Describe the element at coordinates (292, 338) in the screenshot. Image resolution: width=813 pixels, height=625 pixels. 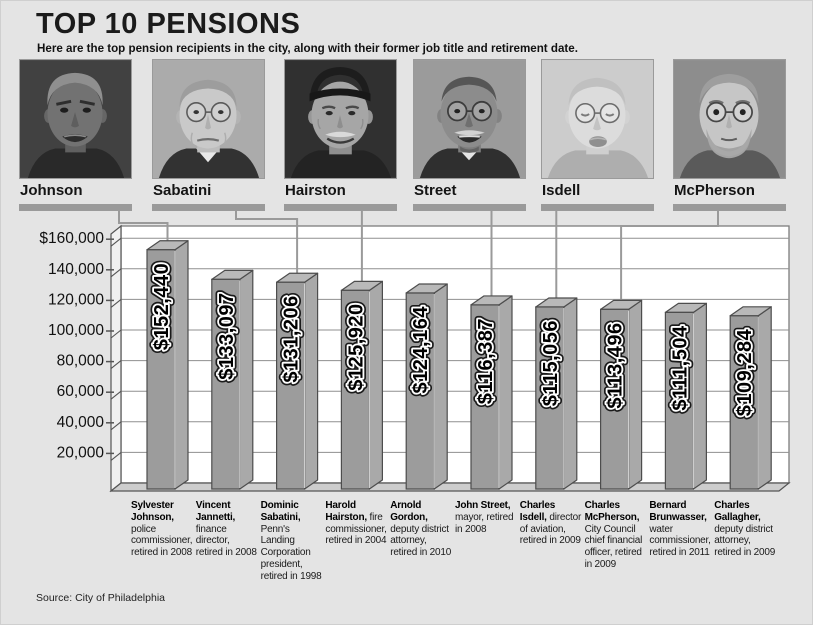
I see `bar-value-label: $131,206` at that location.